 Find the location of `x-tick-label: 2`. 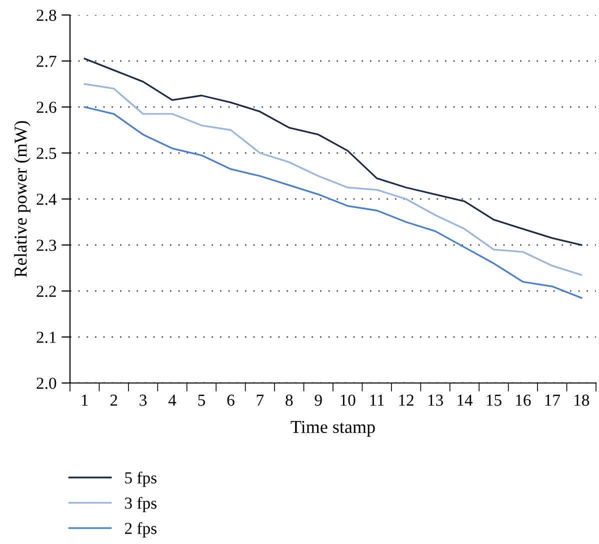

x-tick-label: 2 is located at coordinates (114, 400).